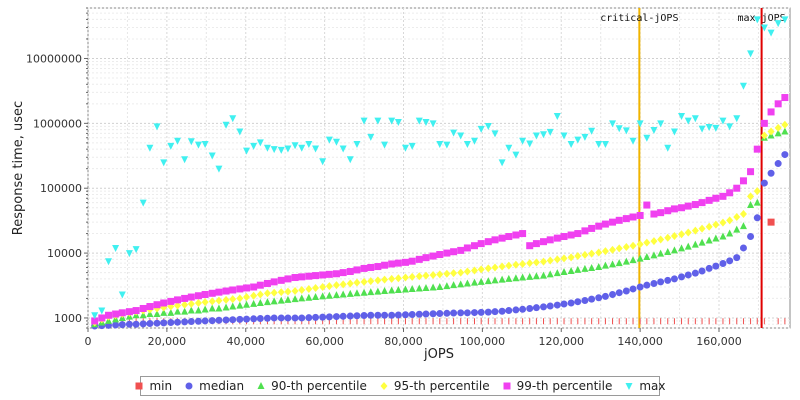 The width and height of the screenshot is (800, 400). I want to click on legend-label: min, so click(161, 386).